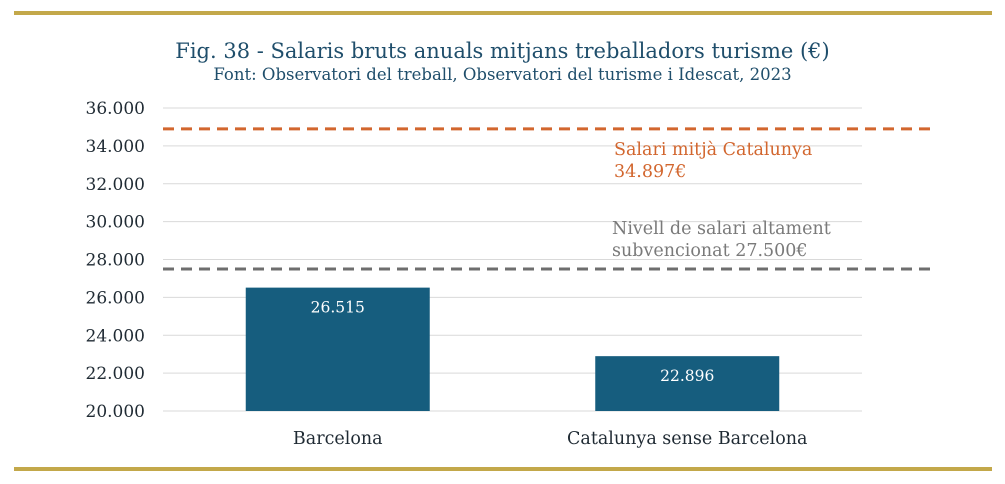 This screenshot has width=1005, height=484. I want to click on reference-line-label: 34.897€, so click(650, 172).